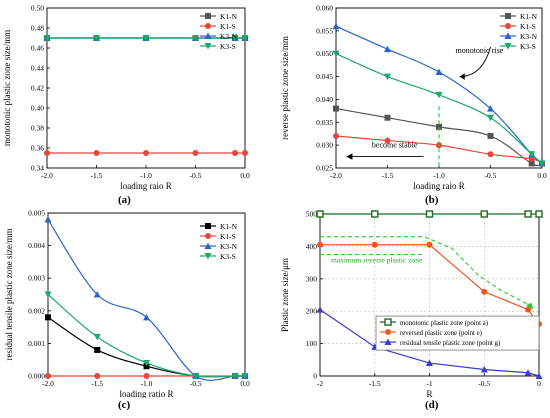 This screenshot has width=550, height=418. Describe the element at coordinates (37, 68) in the screenshot. I see `a-ytick-label-5: 0.44` at that location.